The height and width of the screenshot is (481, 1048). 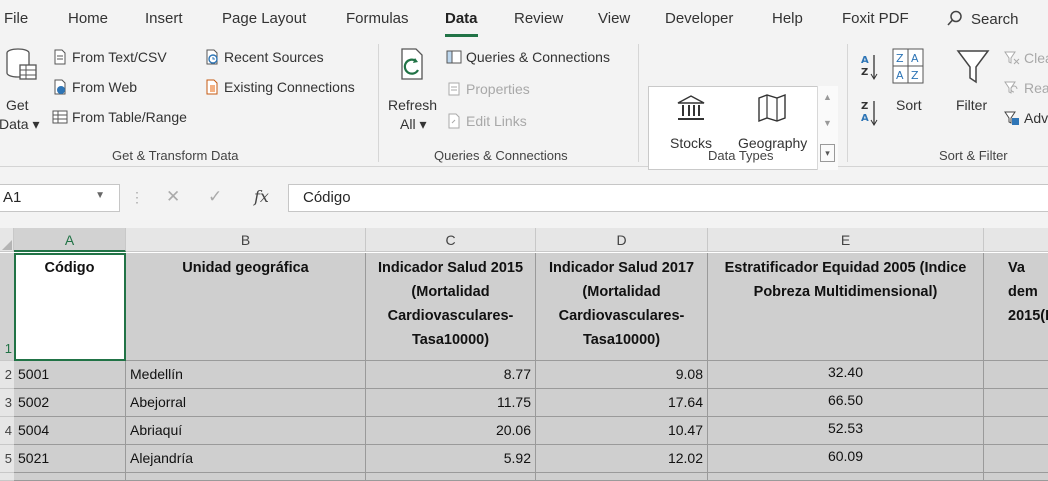 What do you see at coordinates (246, 240) in the screenshot?
I see `column-header-b: B` at bounding box center [246, 240].